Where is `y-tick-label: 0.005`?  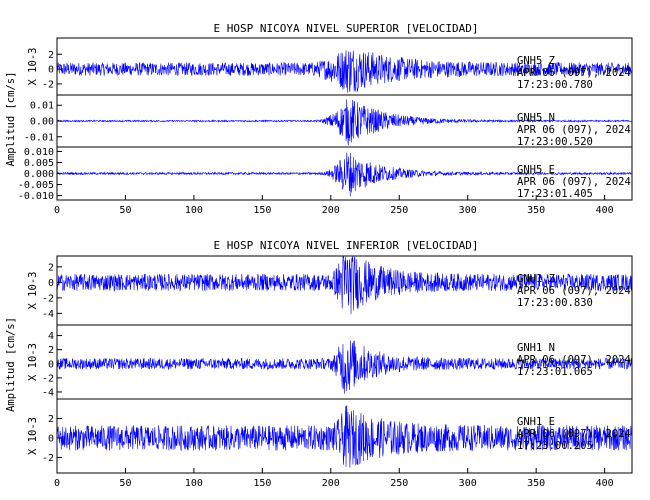
y-tick-label: 0.005 is located at coordinates (39, 163).